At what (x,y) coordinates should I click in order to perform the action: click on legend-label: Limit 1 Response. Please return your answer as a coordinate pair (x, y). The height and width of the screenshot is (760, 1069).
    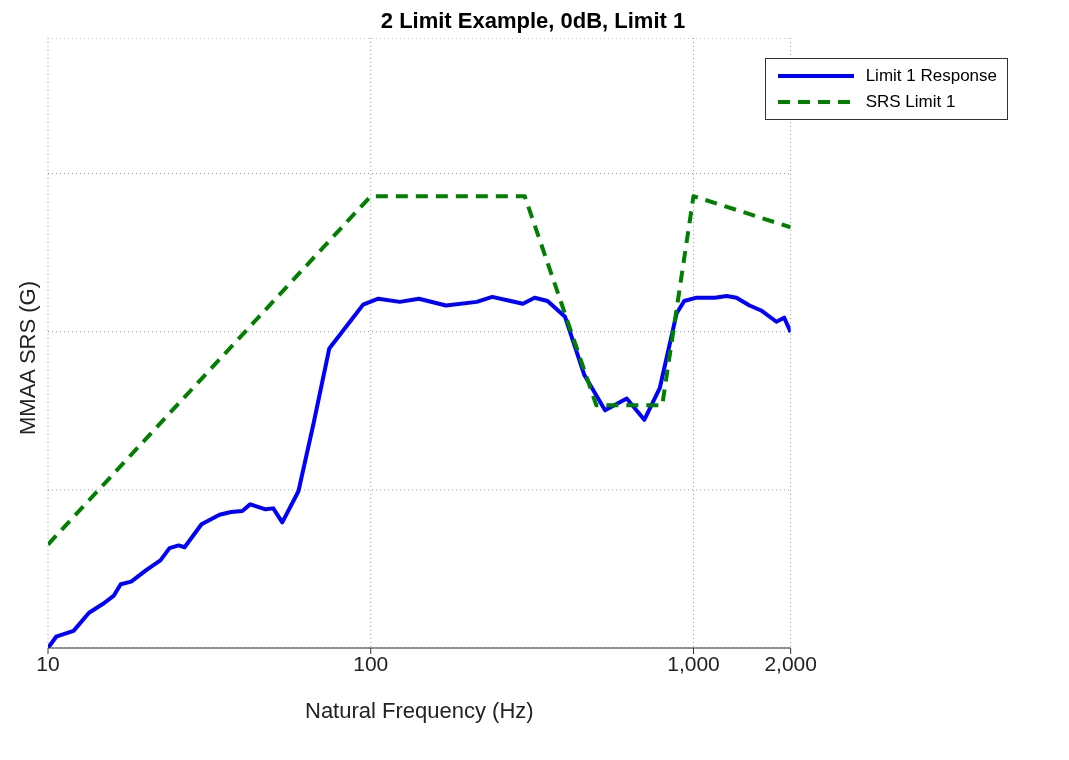
    Looking at the image, I should click on (931, 76).